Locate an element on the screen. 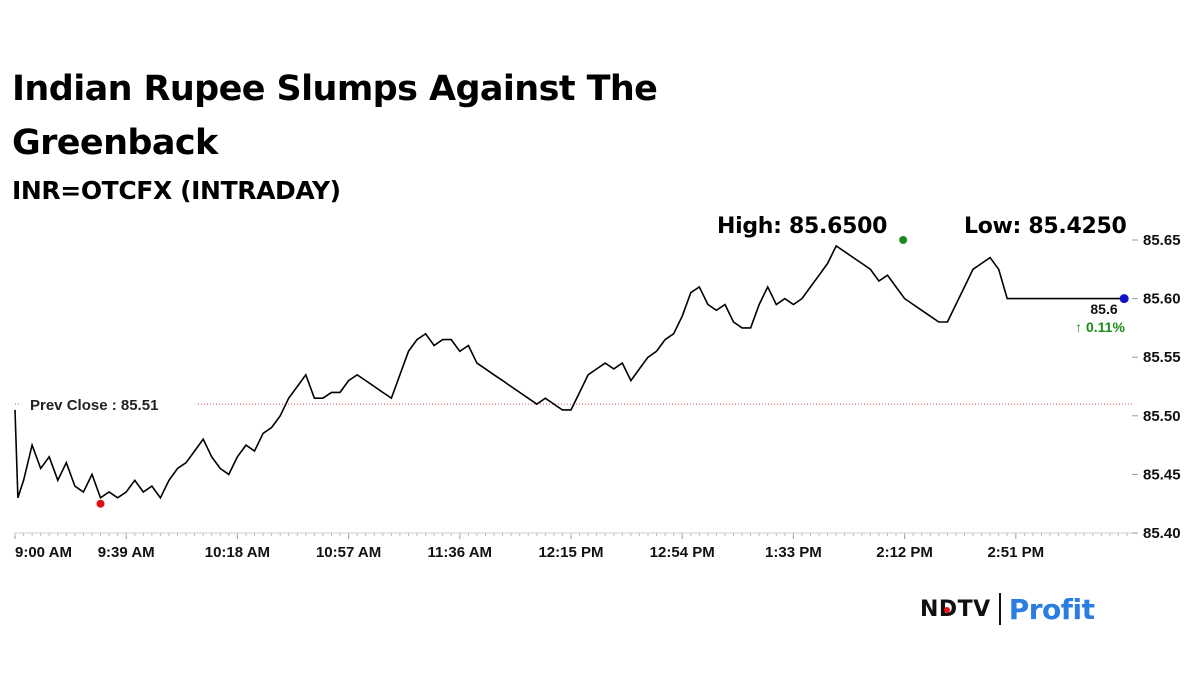 This screenshot has height=675, width=1200. y-tick-label: 85.50 is located at coordinates (1162, 416).